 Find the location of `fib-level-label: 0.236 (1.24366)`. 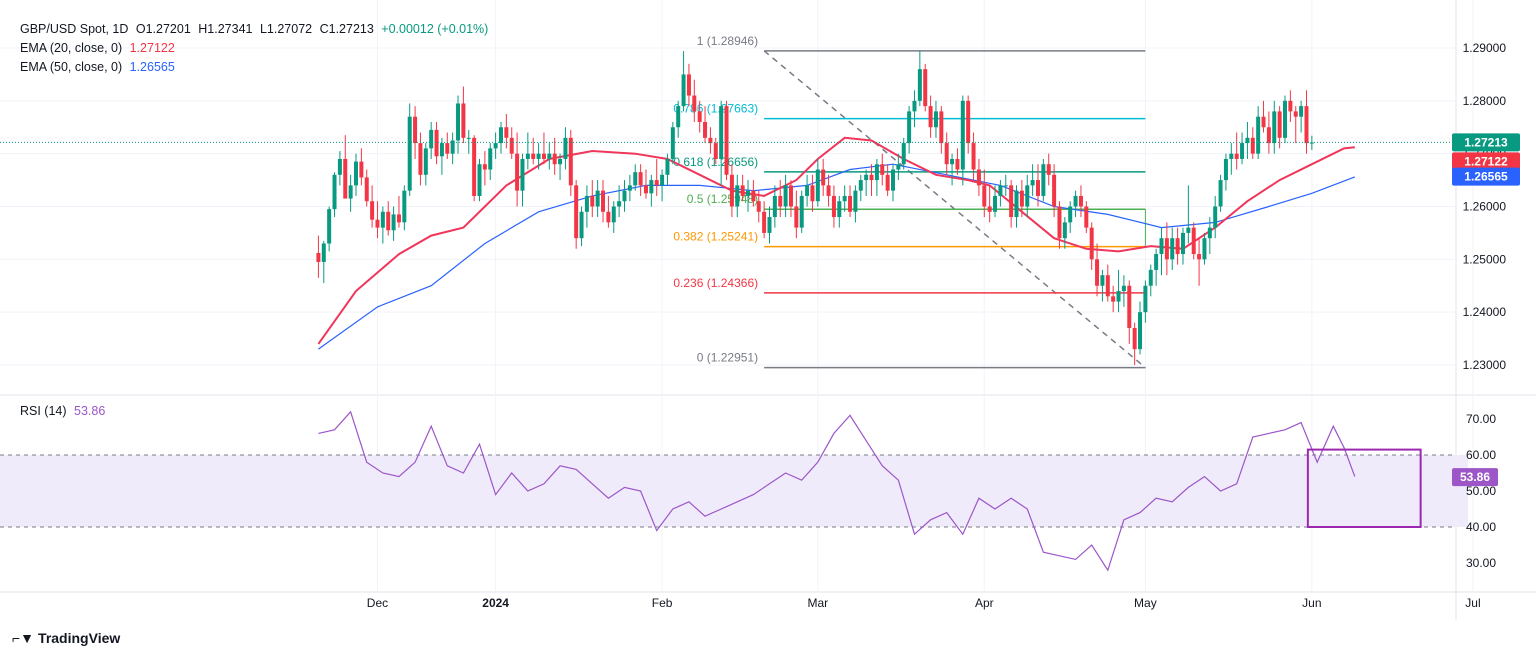

fib-level-label: 0.236 (1.24366) is located at coordinates (715, 283).